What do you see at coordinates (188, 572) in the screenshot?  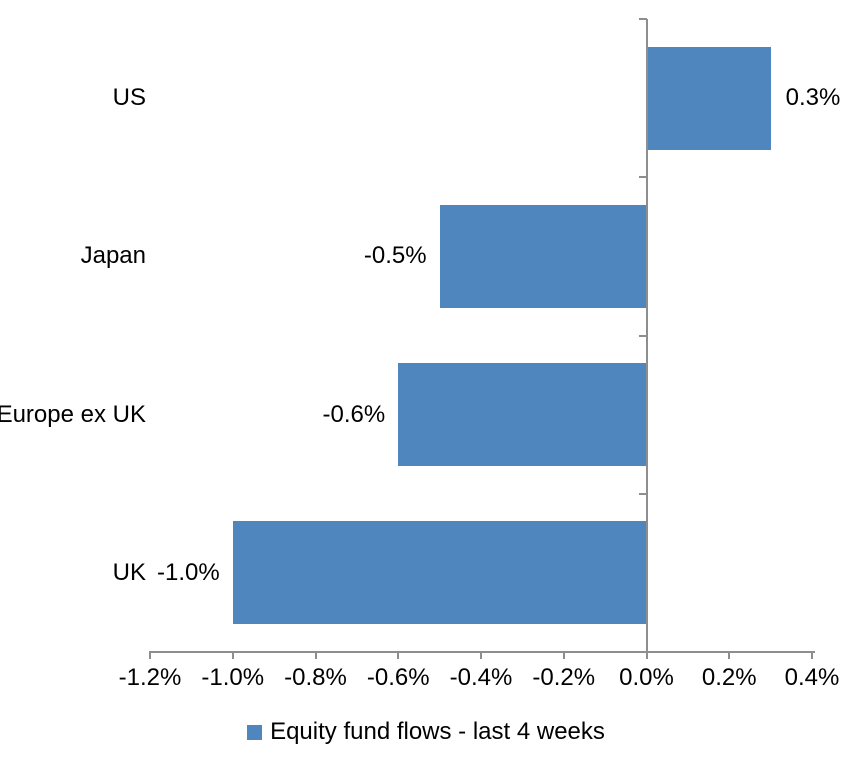 I see `data-label-uk: -1.0%` at bounding box center [188, 572].